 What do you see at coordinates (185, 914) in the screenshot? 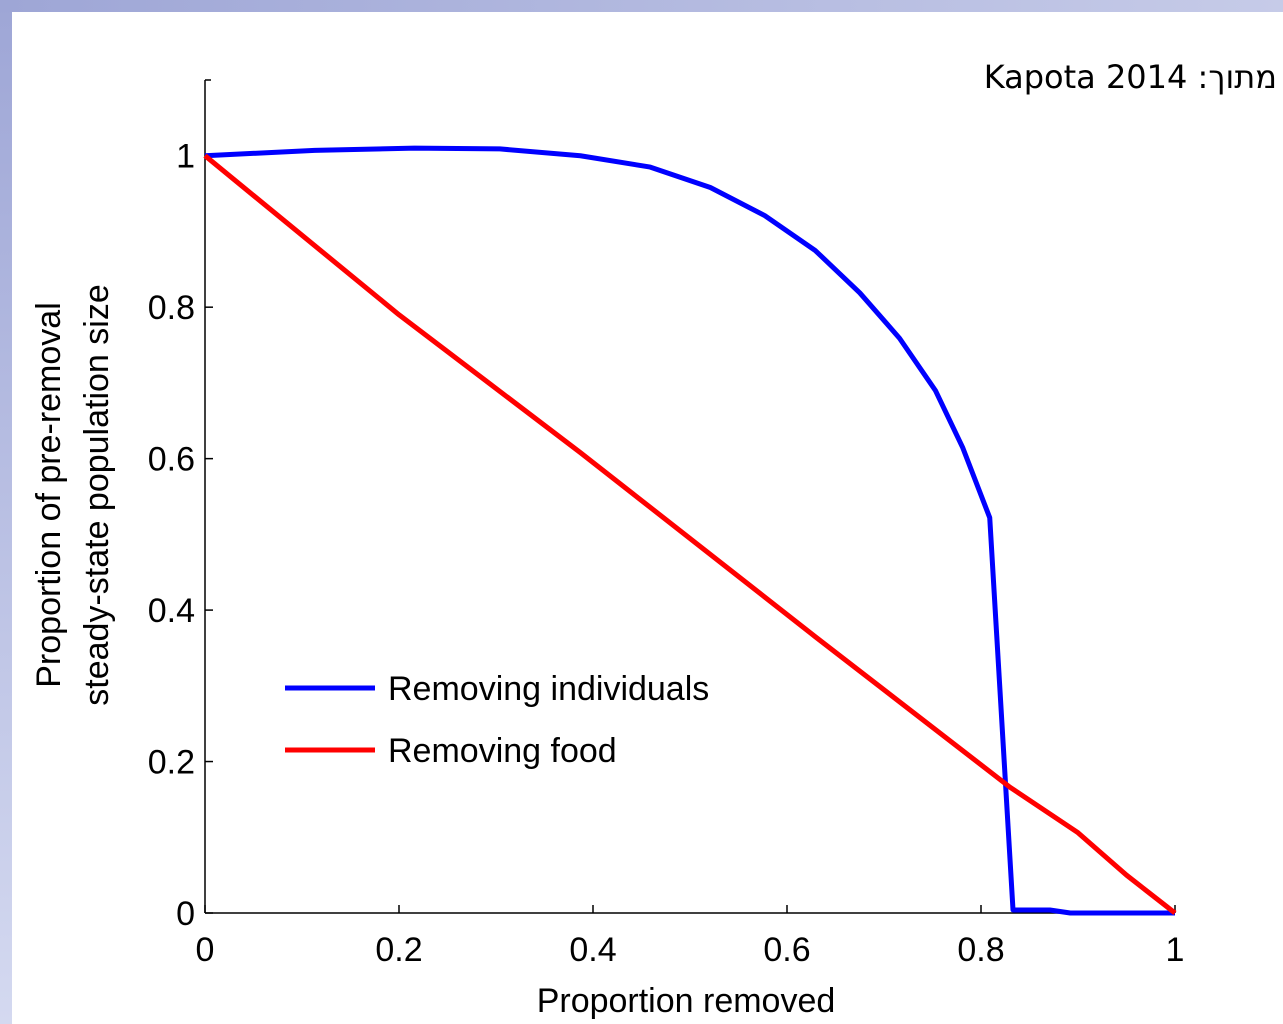
I see `y-tick-label: 0` at bounding box center [185, 914].